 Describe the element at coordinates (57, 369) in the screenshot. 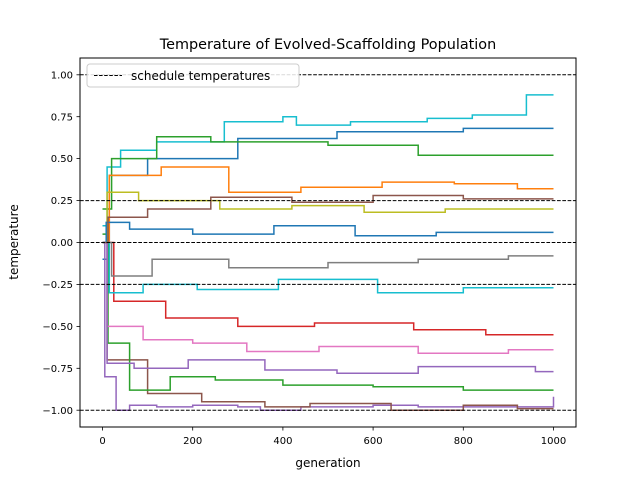

I see `y-tick-label-1: −0.75` at that location.